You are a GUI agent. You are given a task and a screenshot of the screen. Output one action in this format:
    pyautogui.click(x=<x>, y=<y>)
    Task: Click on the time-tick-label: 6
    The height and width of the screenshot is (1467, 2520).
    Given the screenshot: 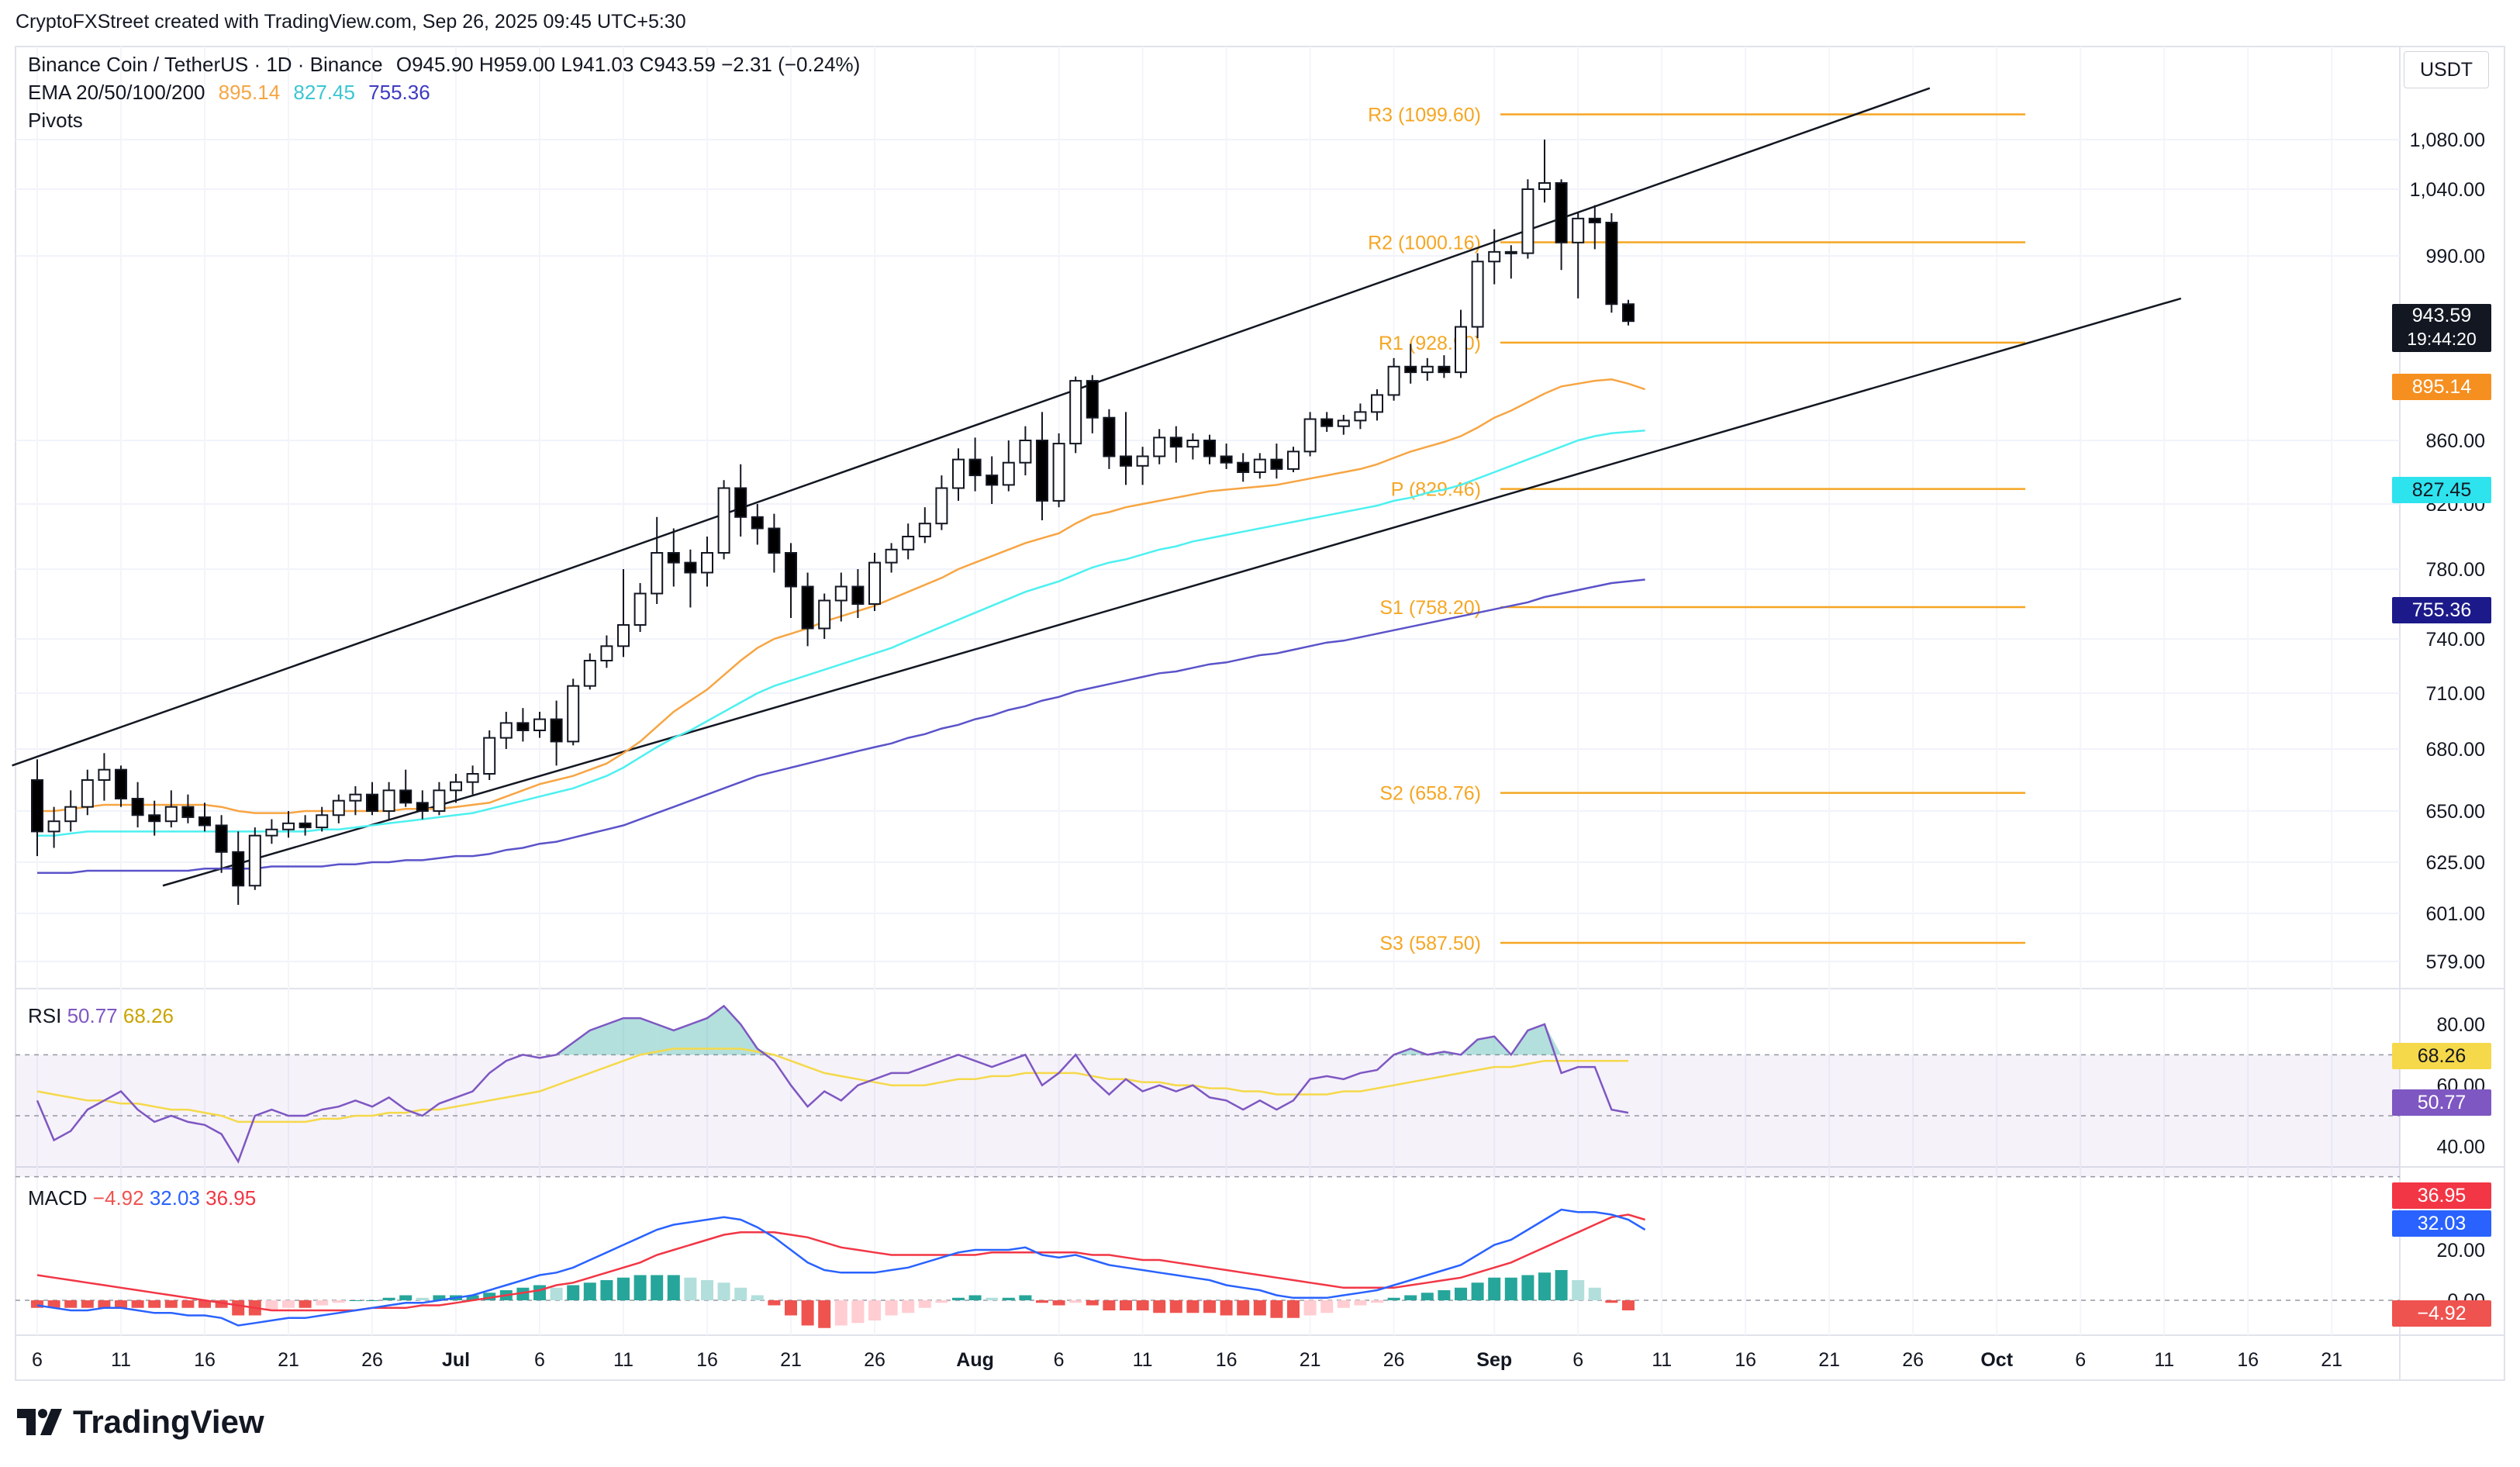 What is the action you would take?
    pyautogui.click(x=2080, y=1360)
    